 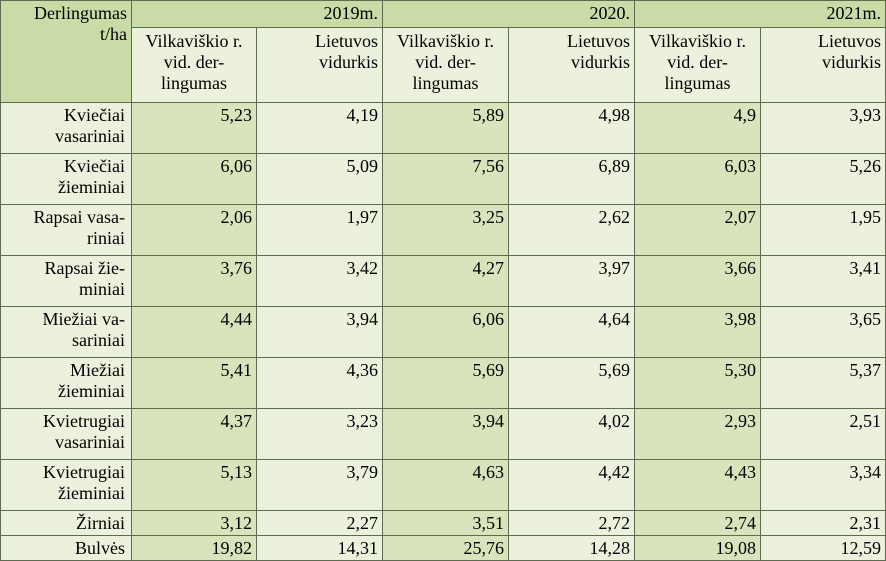 I want to click on year-header-2021: 2021m., so click(x=760, y=14).